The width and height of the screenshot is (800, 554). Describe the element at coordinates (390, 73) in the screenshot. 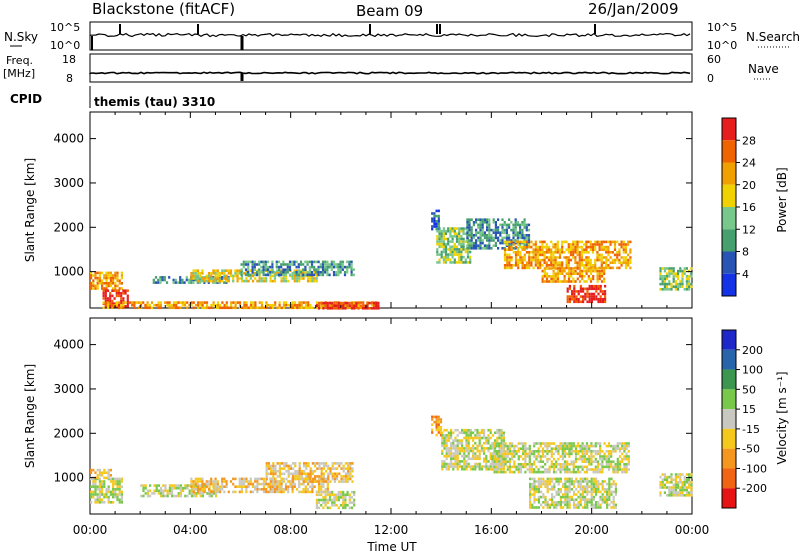

I see `freq-line` at that location.